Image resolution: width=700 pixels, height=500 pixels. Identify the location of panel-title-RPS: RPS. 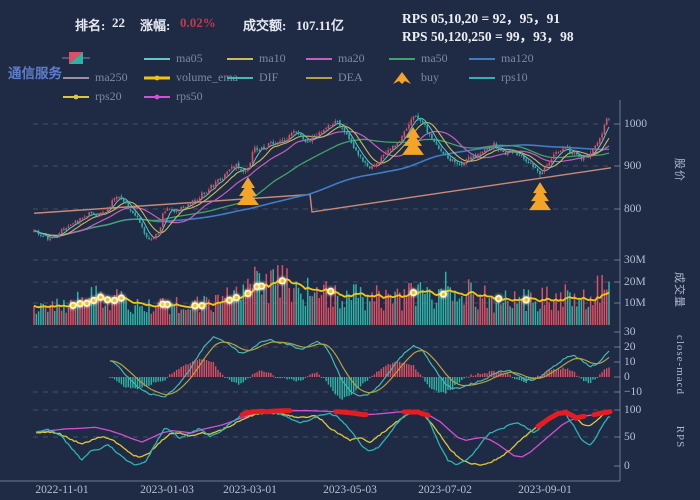
(680, 437).